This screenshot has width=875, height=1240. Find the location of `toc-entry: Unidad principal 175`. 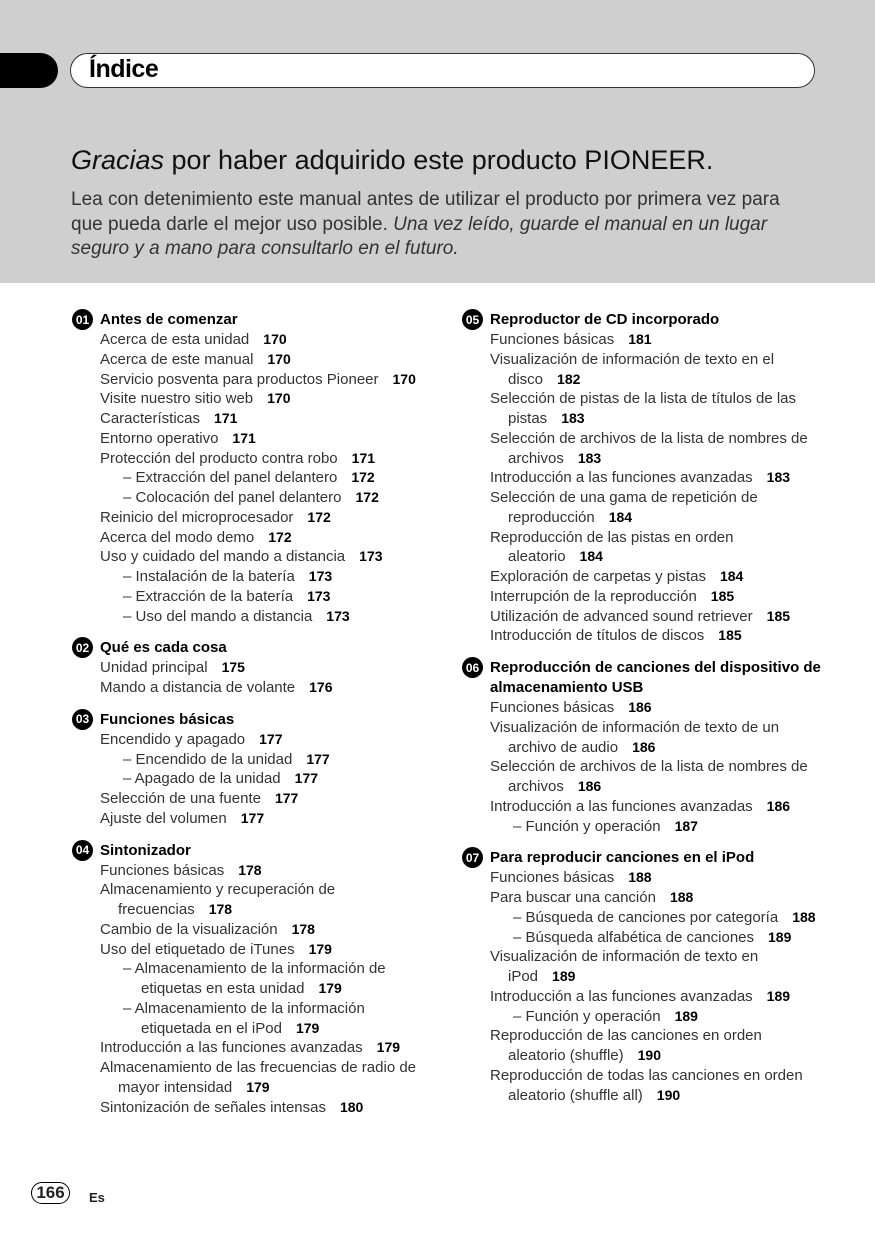

toc-entry: Unidad principal 175 is located at coordinates (266, 668).